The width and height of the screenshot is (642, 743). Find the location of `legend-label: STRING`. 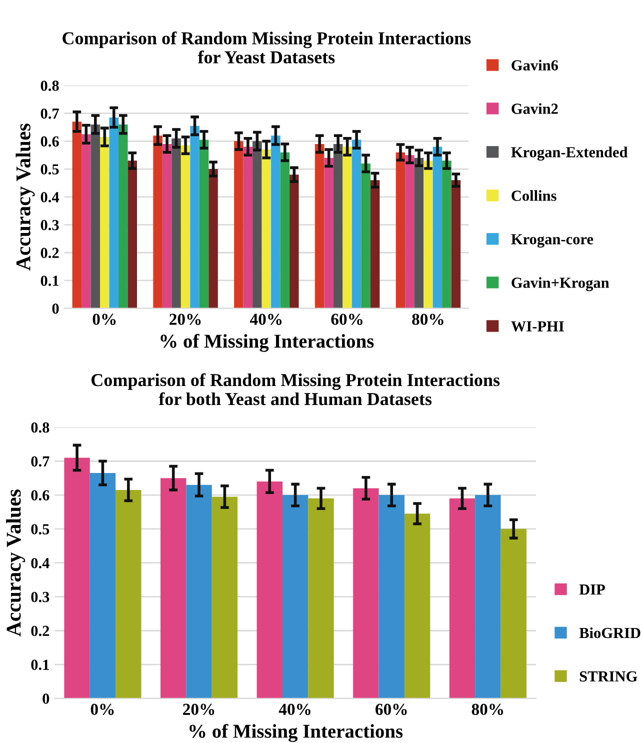

legend-label: STRING is located at coordinates (609, 676).